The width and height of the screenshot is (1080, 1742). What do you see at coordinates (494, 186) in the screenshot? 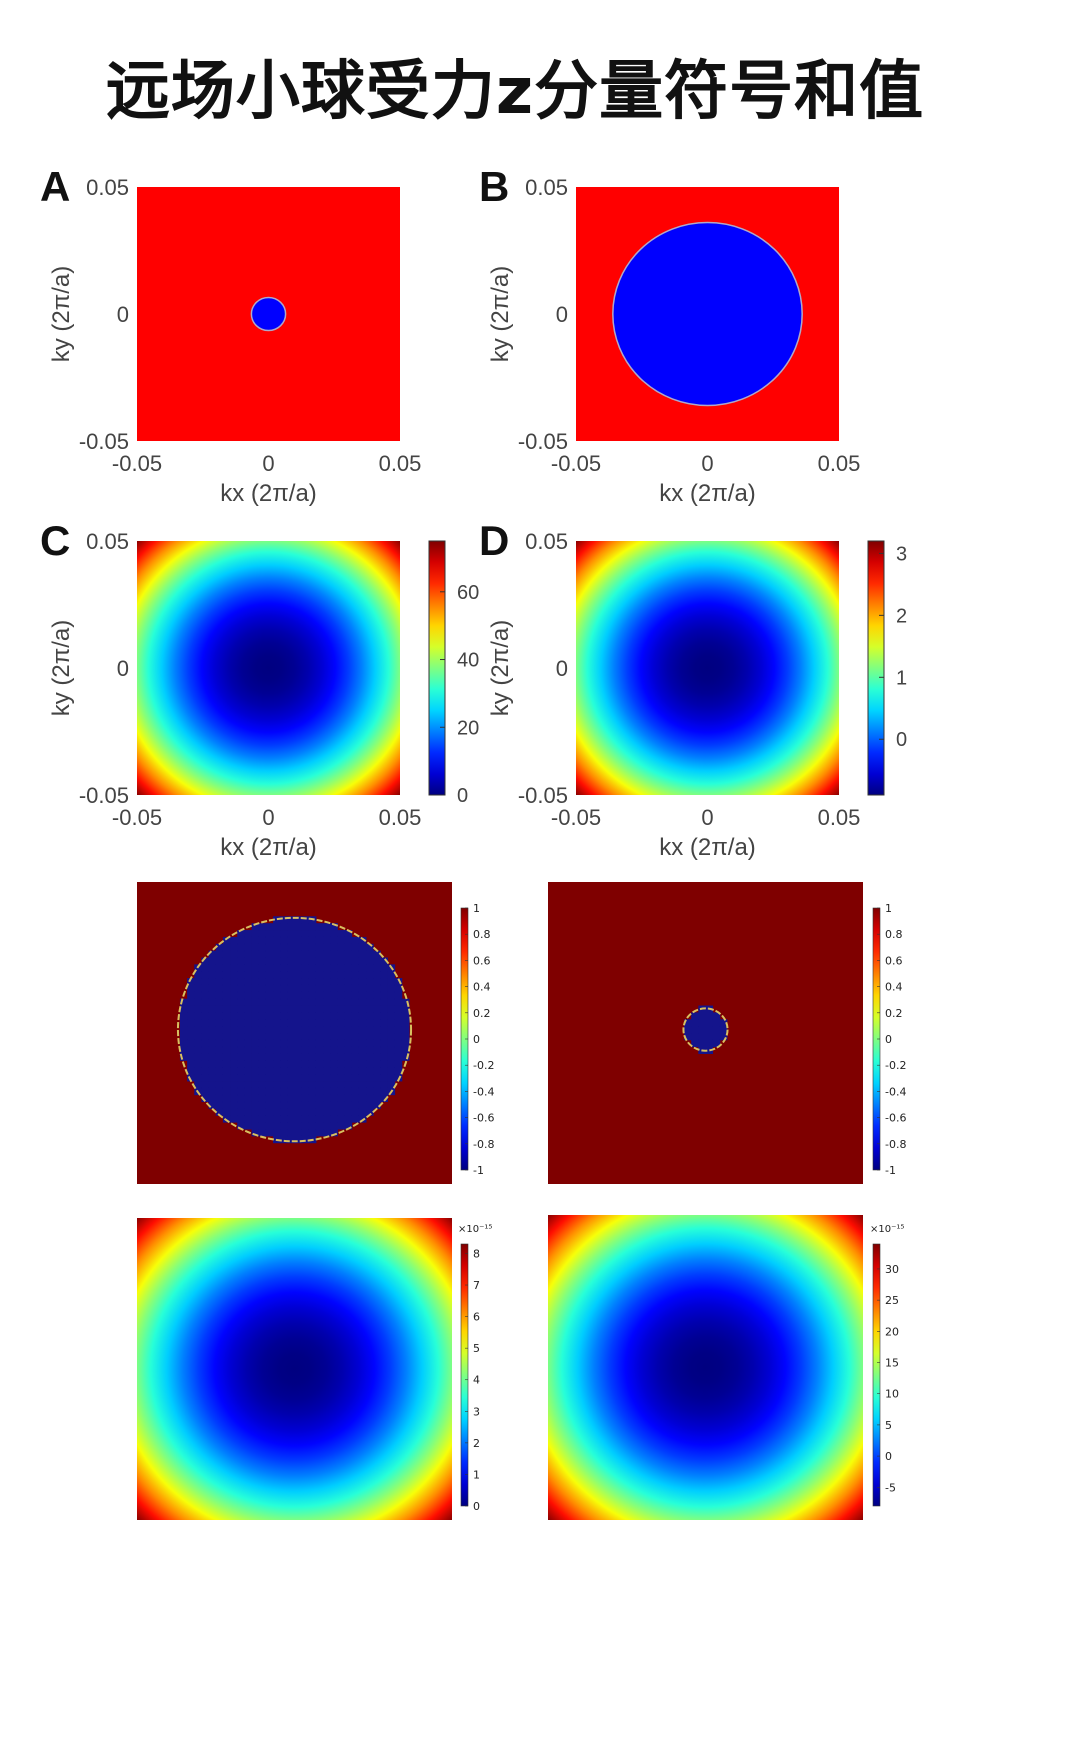
I see `panel-label: B` at bounding box center [494, 186].